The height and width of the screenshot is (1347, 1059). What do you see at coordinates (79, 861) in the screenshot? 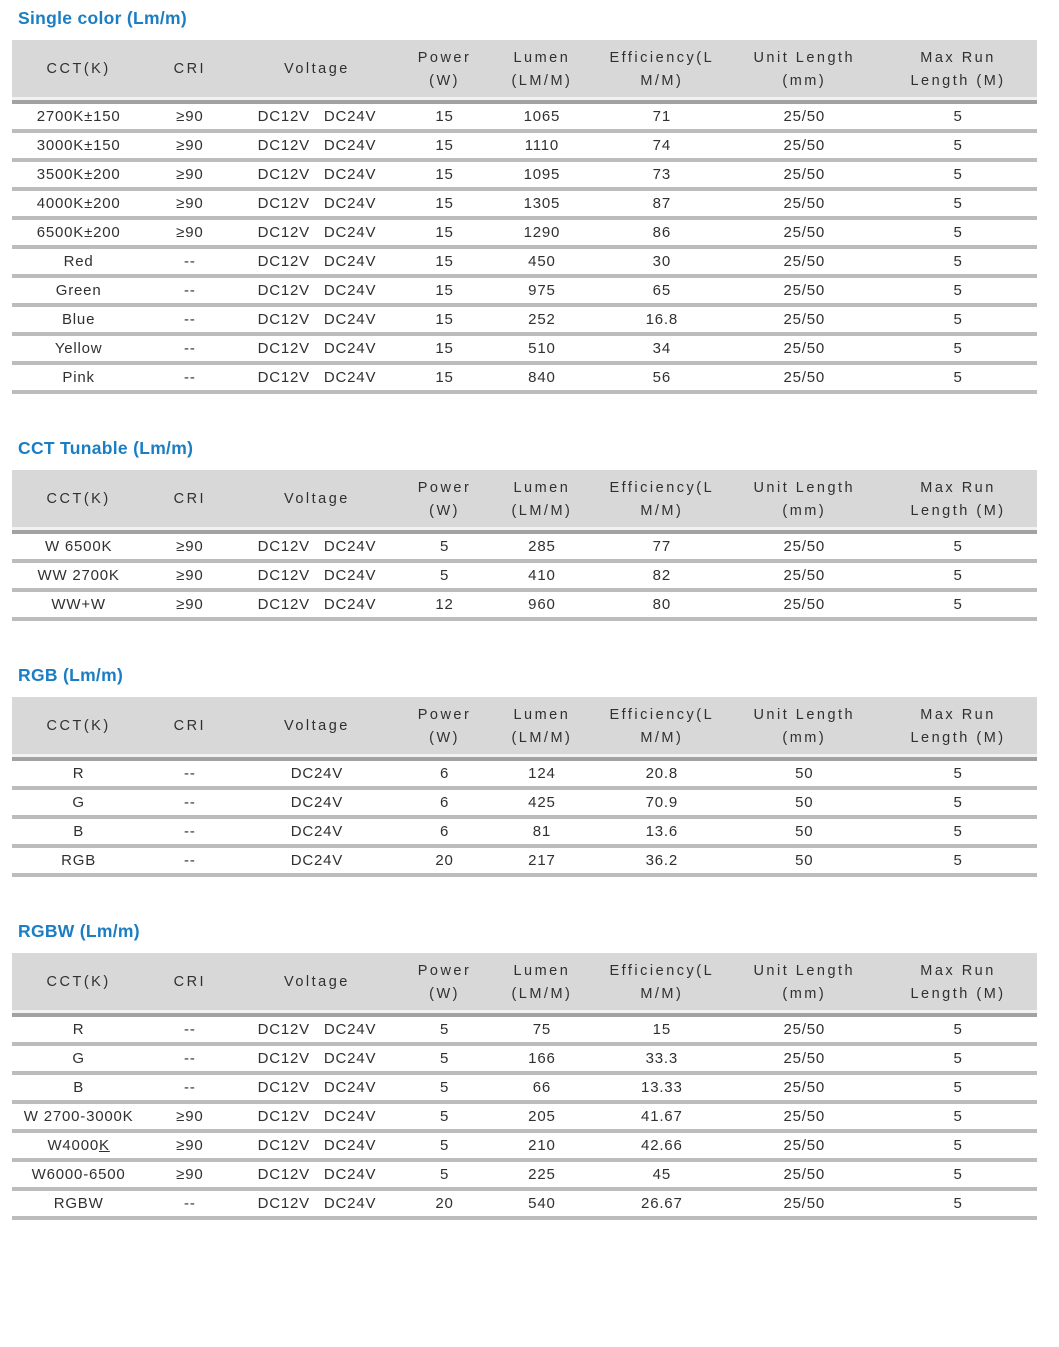
I see `cell: RGB` at bounding box center [79, 861].